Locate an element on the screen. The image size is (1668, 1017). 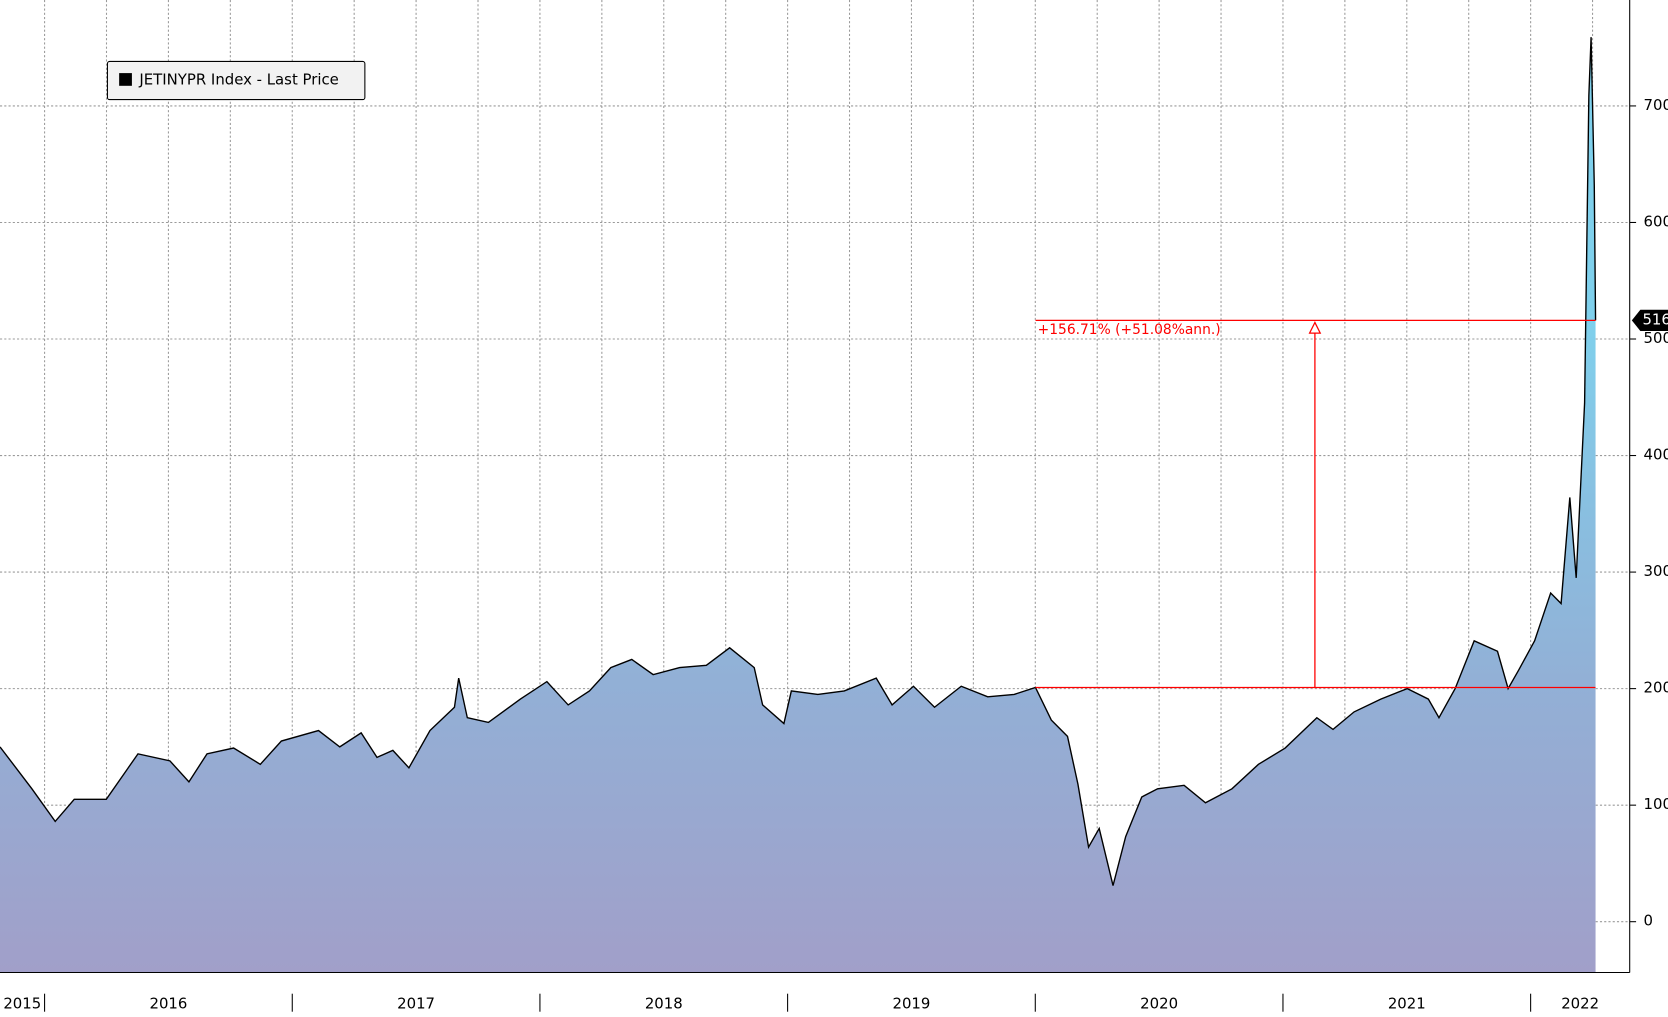
y-tick-label: 300 is located at coordinates (1656, 571).